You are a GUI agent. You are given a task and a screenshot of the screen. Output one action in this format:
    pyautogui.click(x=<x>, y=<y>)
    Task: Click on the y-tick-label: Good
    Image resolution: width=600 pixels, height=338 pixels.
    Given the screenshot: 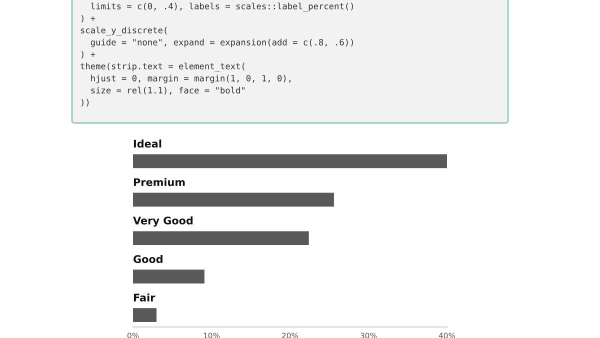 What is the action you would take?
    pyautogui.click(x=148, y=259)
    